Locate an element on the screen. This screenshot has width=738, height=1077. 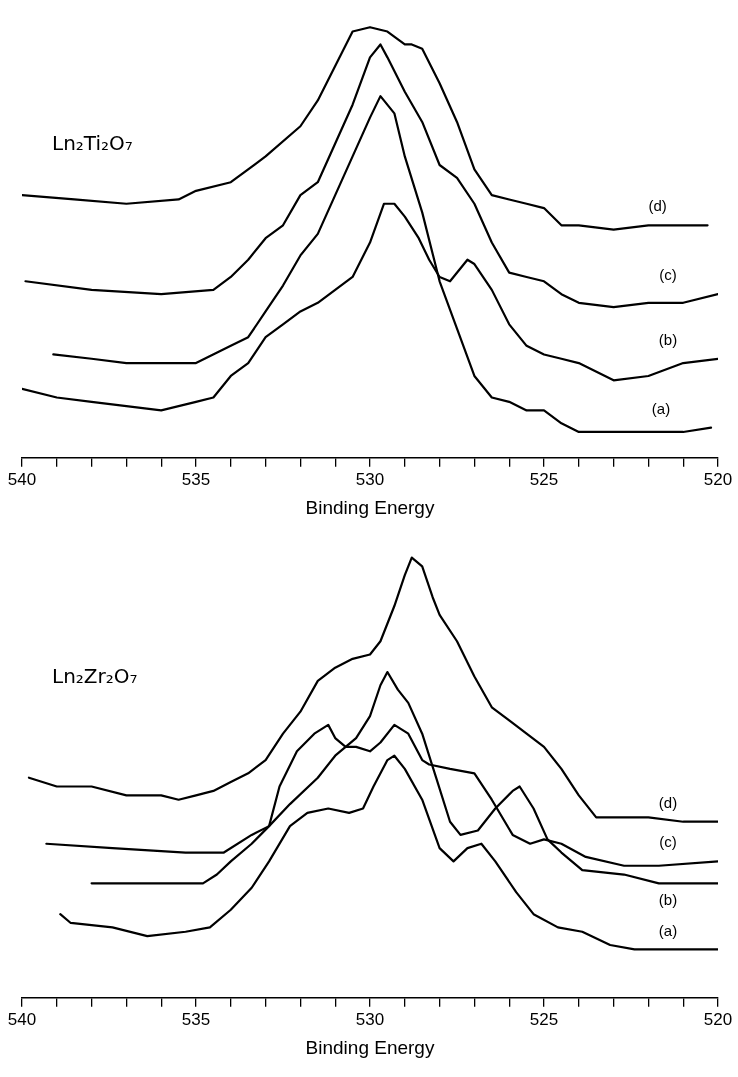
text: Ln₂Ti₂O₇ is located at coordinates (92, 142).